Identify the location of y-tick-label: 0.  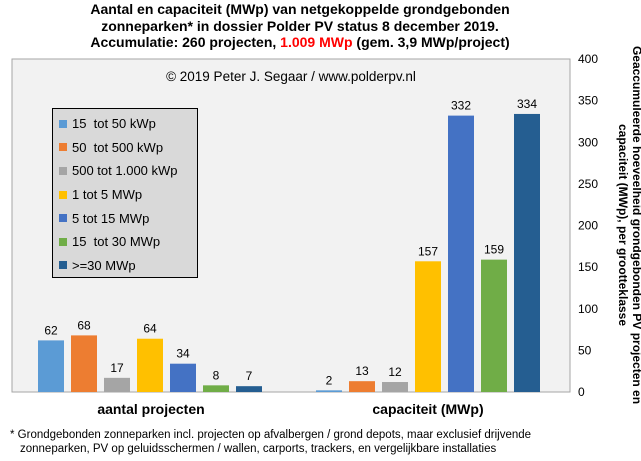
(581, 392).